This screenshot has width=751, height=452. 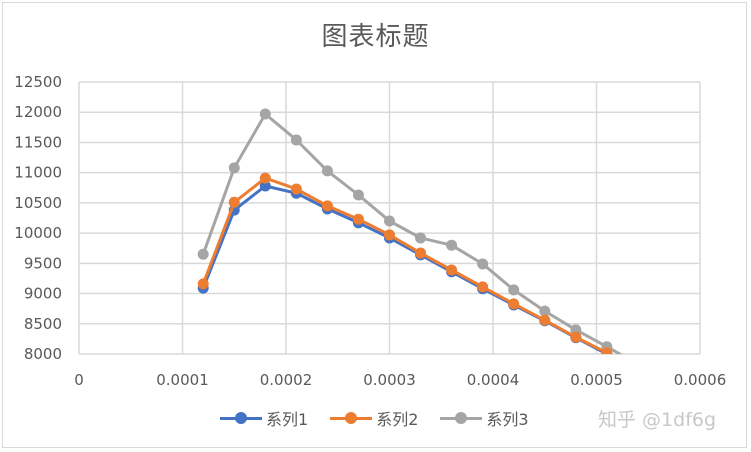 I want to click on x-tick-label: 0.0004, so click(x=493, y=380).